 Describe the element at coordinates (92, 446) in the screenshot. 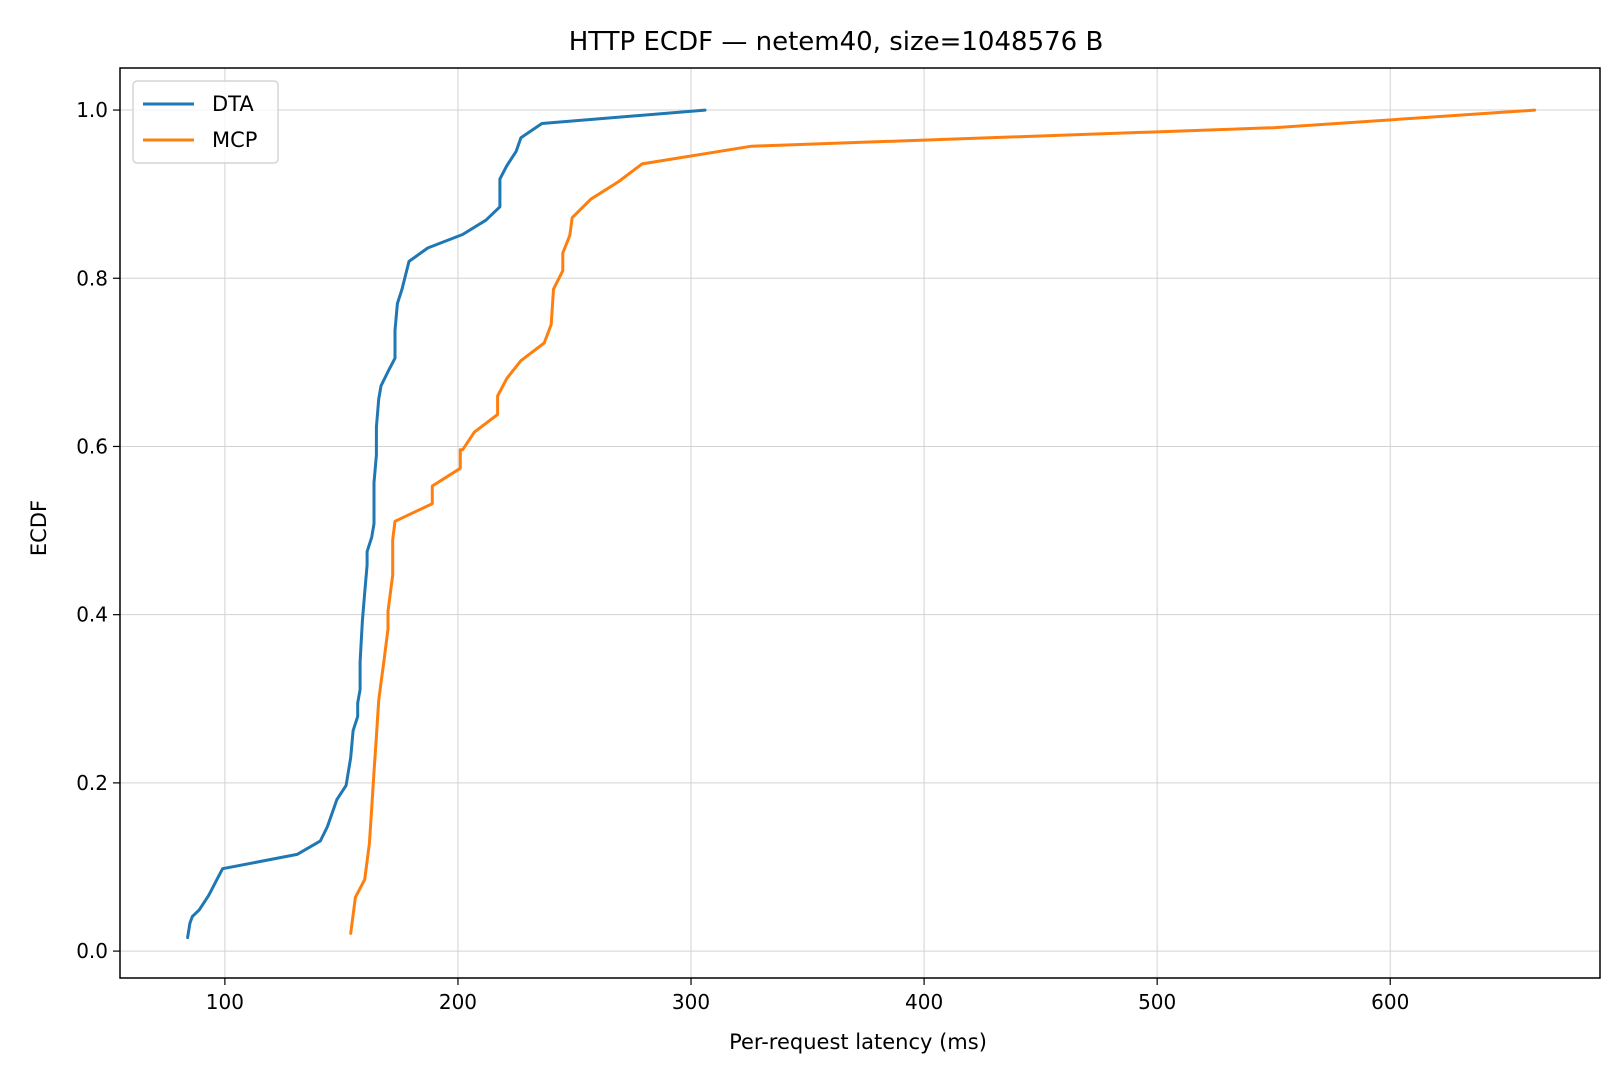

I see `y-tick-label: 0.6` at that location.